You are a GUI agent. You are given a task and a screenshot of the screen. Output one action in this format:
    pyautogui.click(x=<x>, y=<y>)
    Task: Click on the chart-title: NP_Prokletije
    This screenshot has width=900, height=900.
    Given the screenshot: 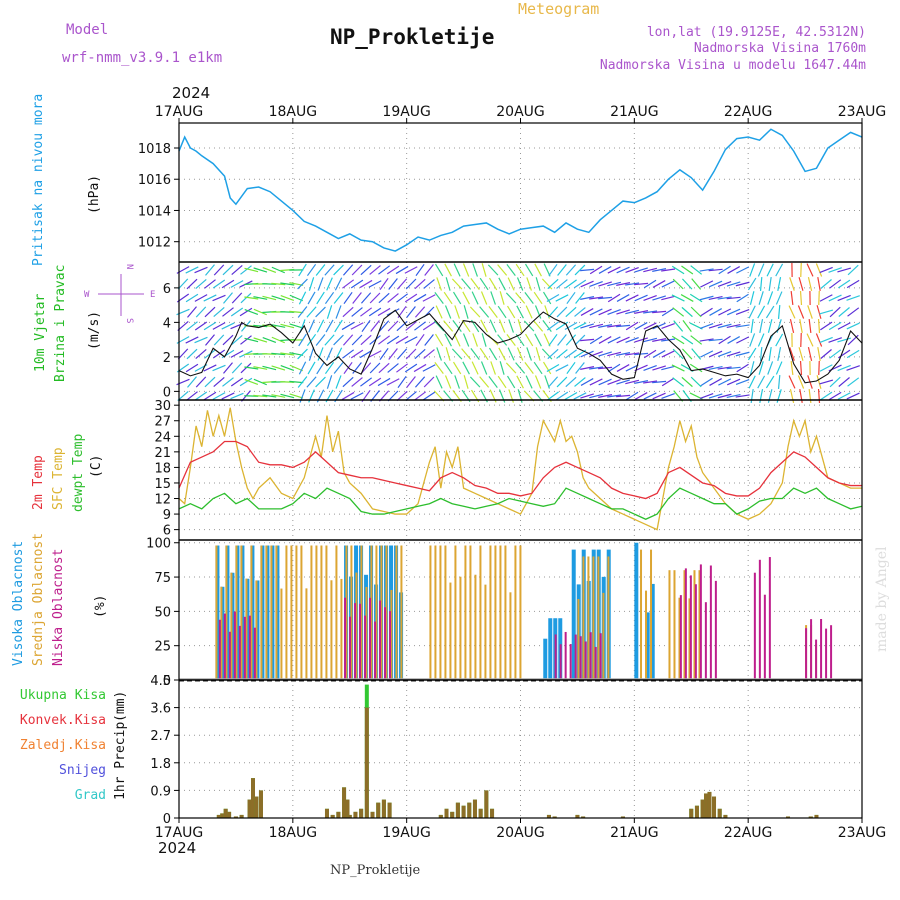 What is the action you would take?
    pyautogui.click(x=412, y=37)
    